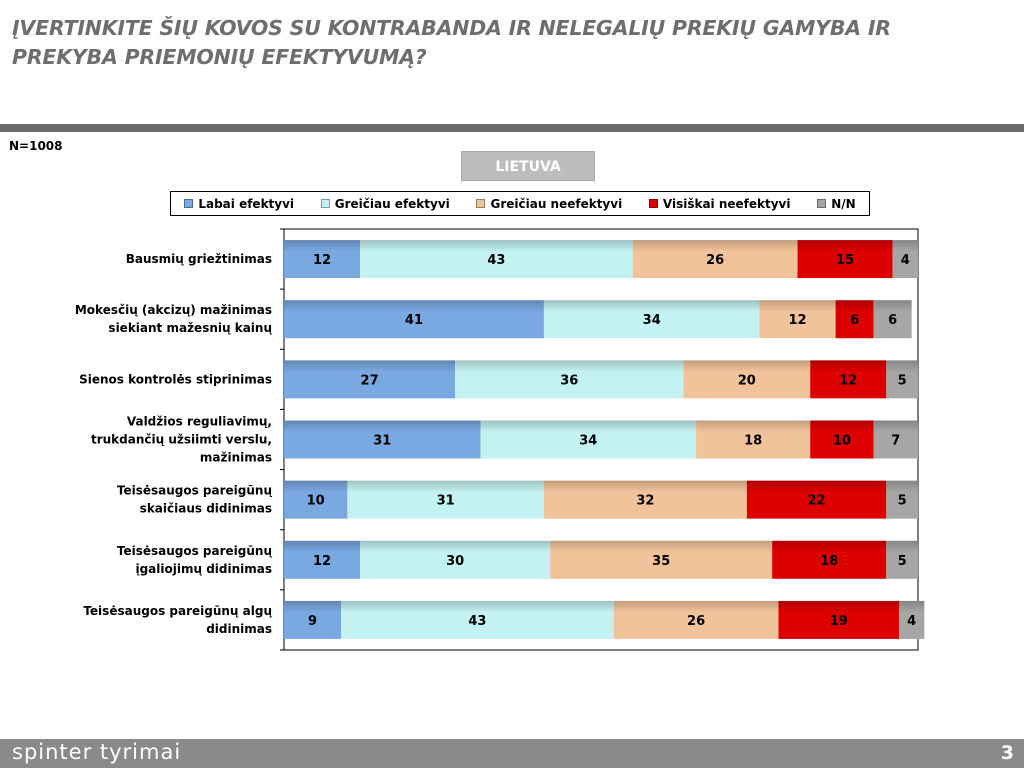  I want to click on page-number: 3, so click(1007, 753).